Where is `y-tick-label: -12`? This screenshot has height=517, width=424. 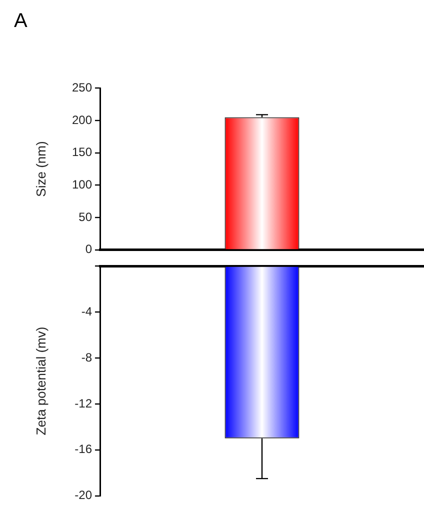 y-tick-label: -12 is located at coordinates (83, 403).